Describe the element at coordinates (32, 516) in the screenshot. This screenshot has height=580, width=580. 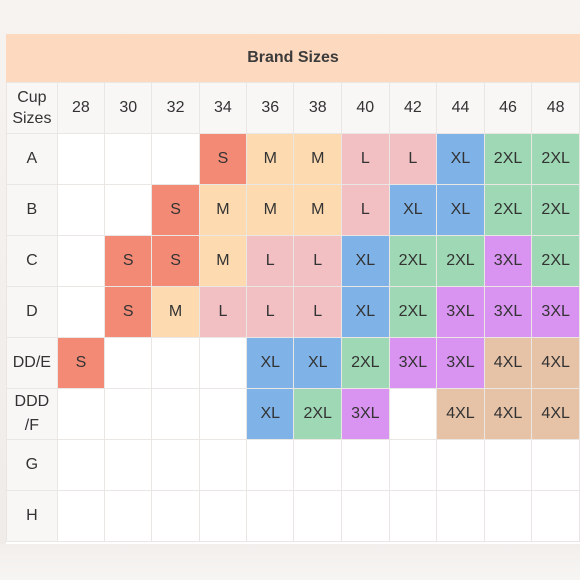
I see `cup-size-label: H` at that location.